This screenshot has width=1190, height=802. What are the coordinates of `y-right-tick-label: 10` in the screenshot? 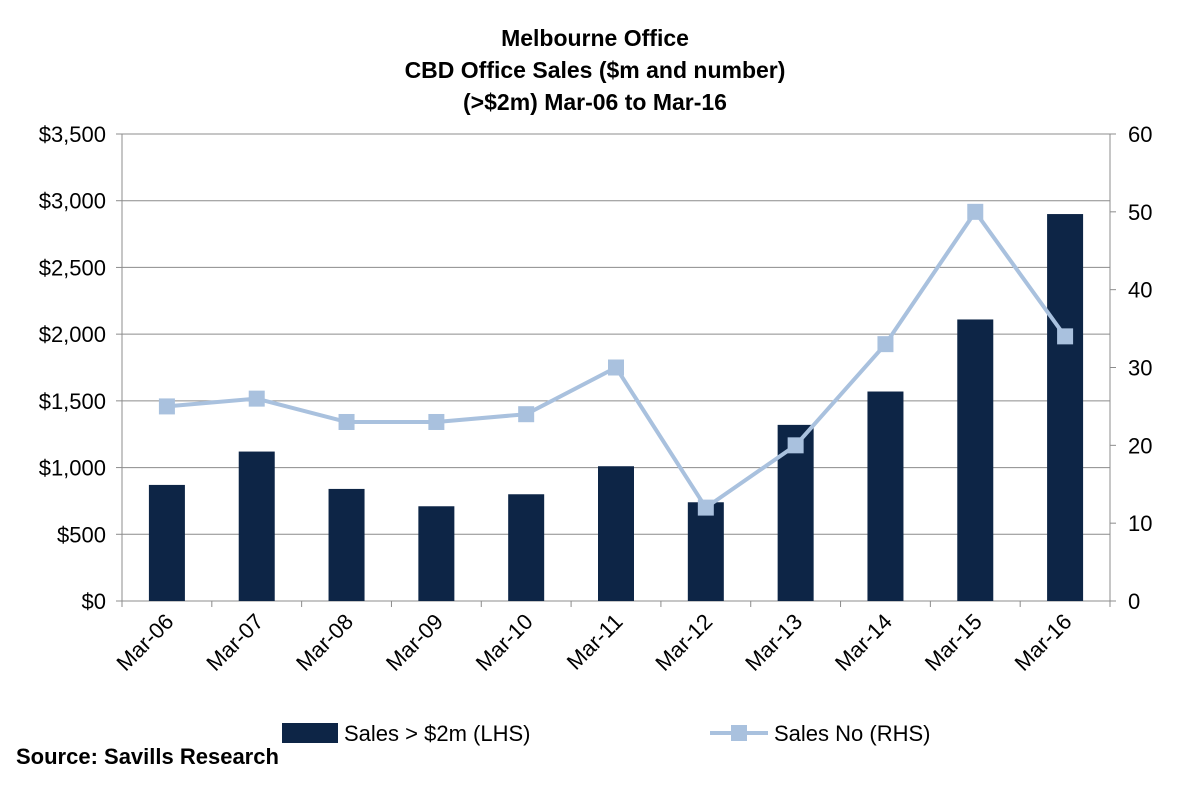 It's located at (1140, 523).